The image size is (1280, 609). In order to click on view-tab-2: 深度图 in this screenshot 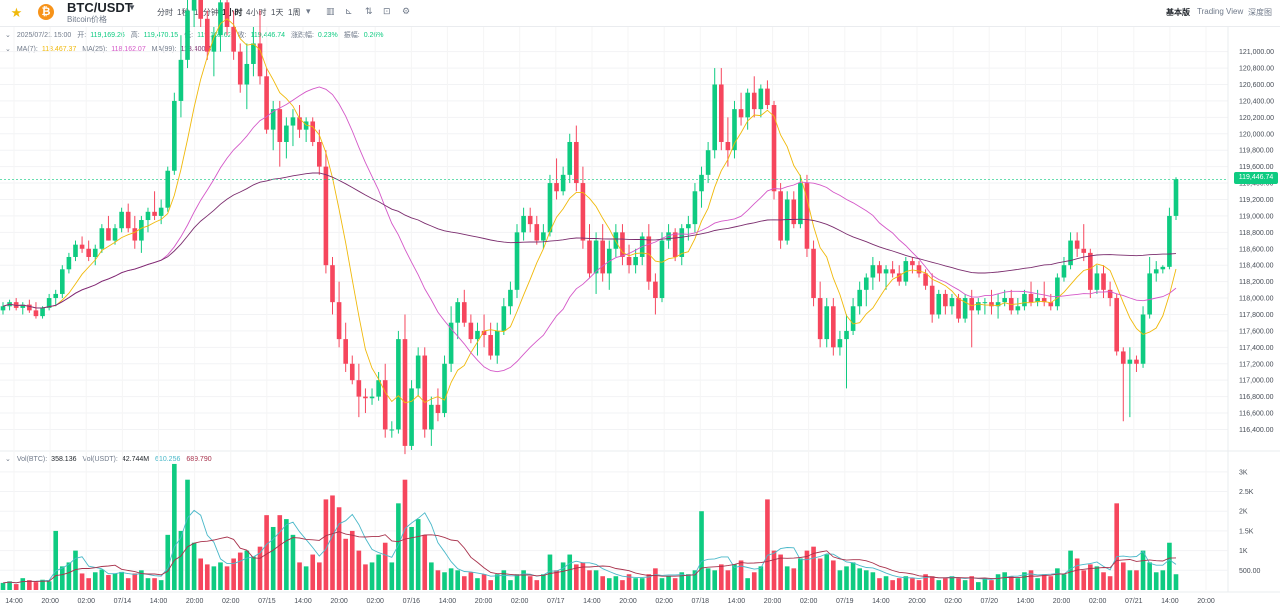, I will do `click(1260, 12)`.